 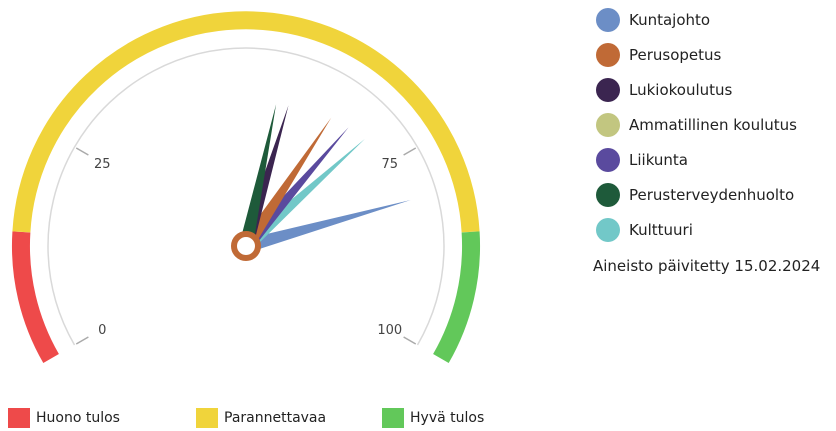 What do you see at coordinates (389, 330) in the screenshot?
I see `tick-label-100: 100` at bounding box center [389, 330].